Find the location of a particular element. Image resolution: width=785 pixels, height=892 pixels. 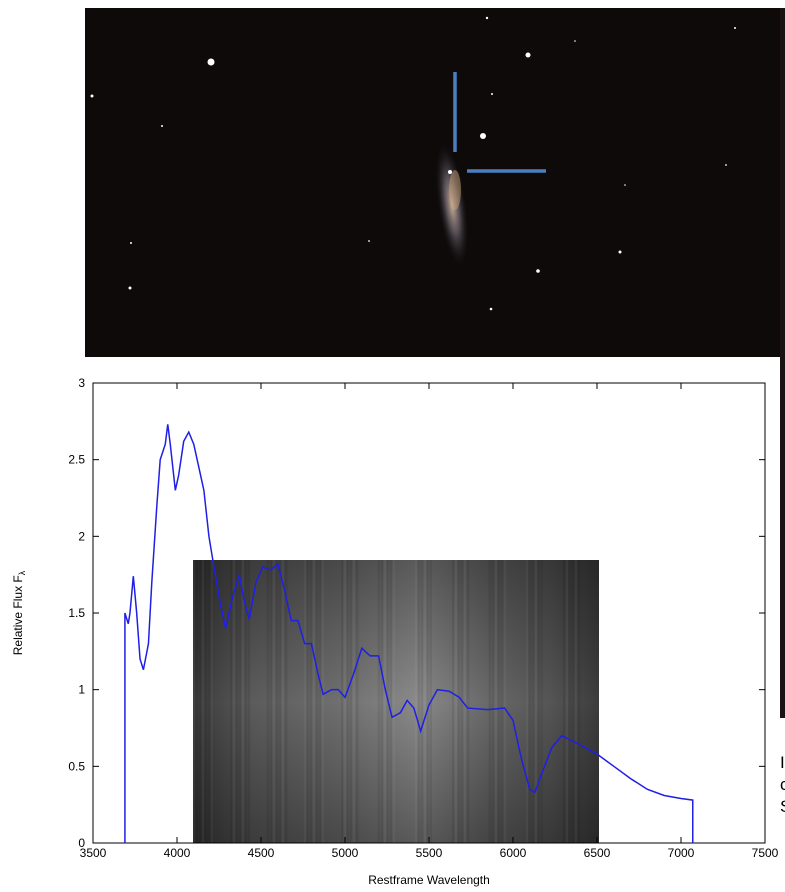

y-tick-label: 3 is located at coordinates (81, 383).